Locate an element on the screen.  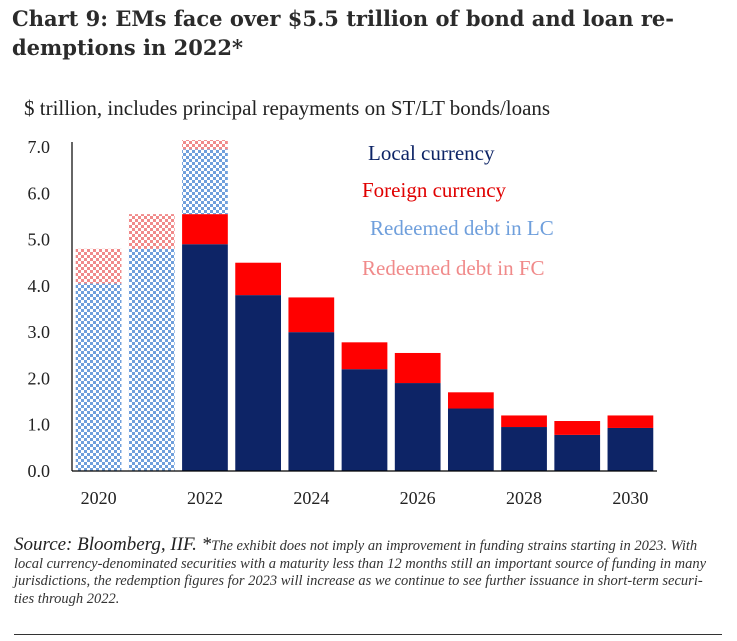
y-tick-label: 2.0 is located at coordinates (39, 378).